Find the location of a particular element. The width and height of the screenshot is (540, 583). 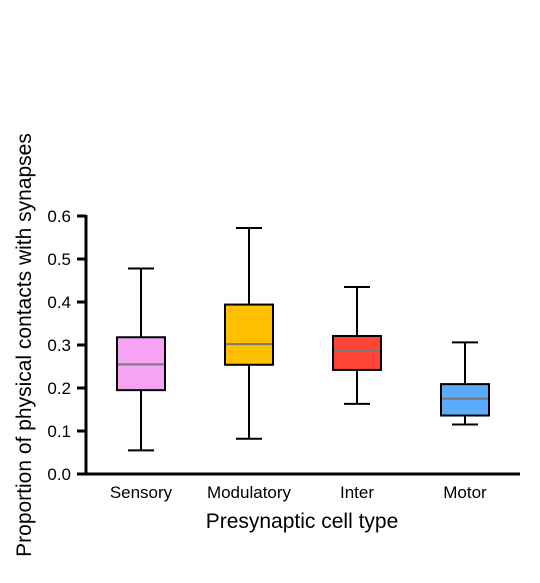

category-label-inter: Inter is located at coordinates (357, 492).